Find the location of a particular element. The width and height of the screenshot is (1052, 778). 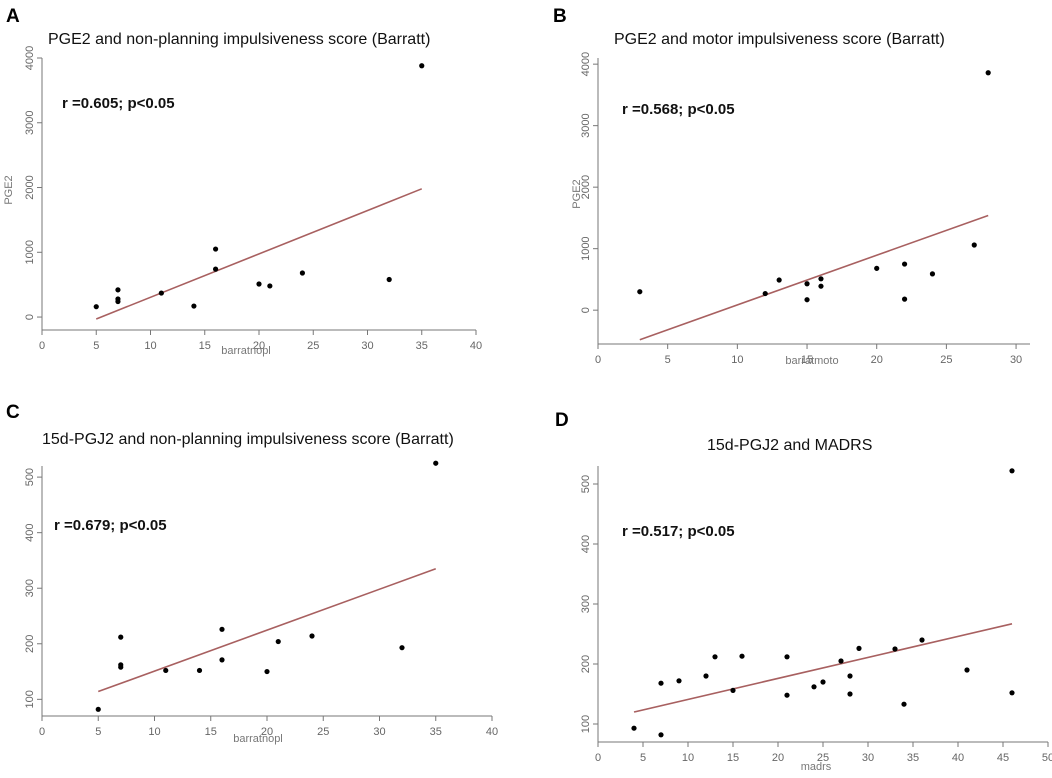

x-axis-label: barratmoto is located at coordinates (811, 361).